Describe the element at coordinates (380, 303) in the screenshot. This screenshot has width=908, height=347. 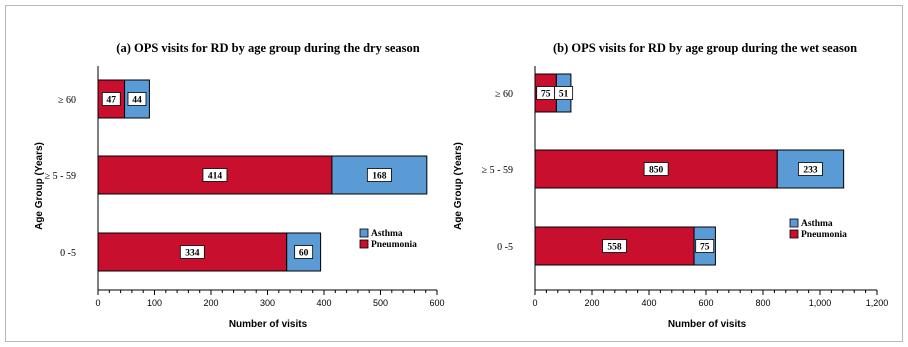
I see `x-tick-label: 500` at that location.